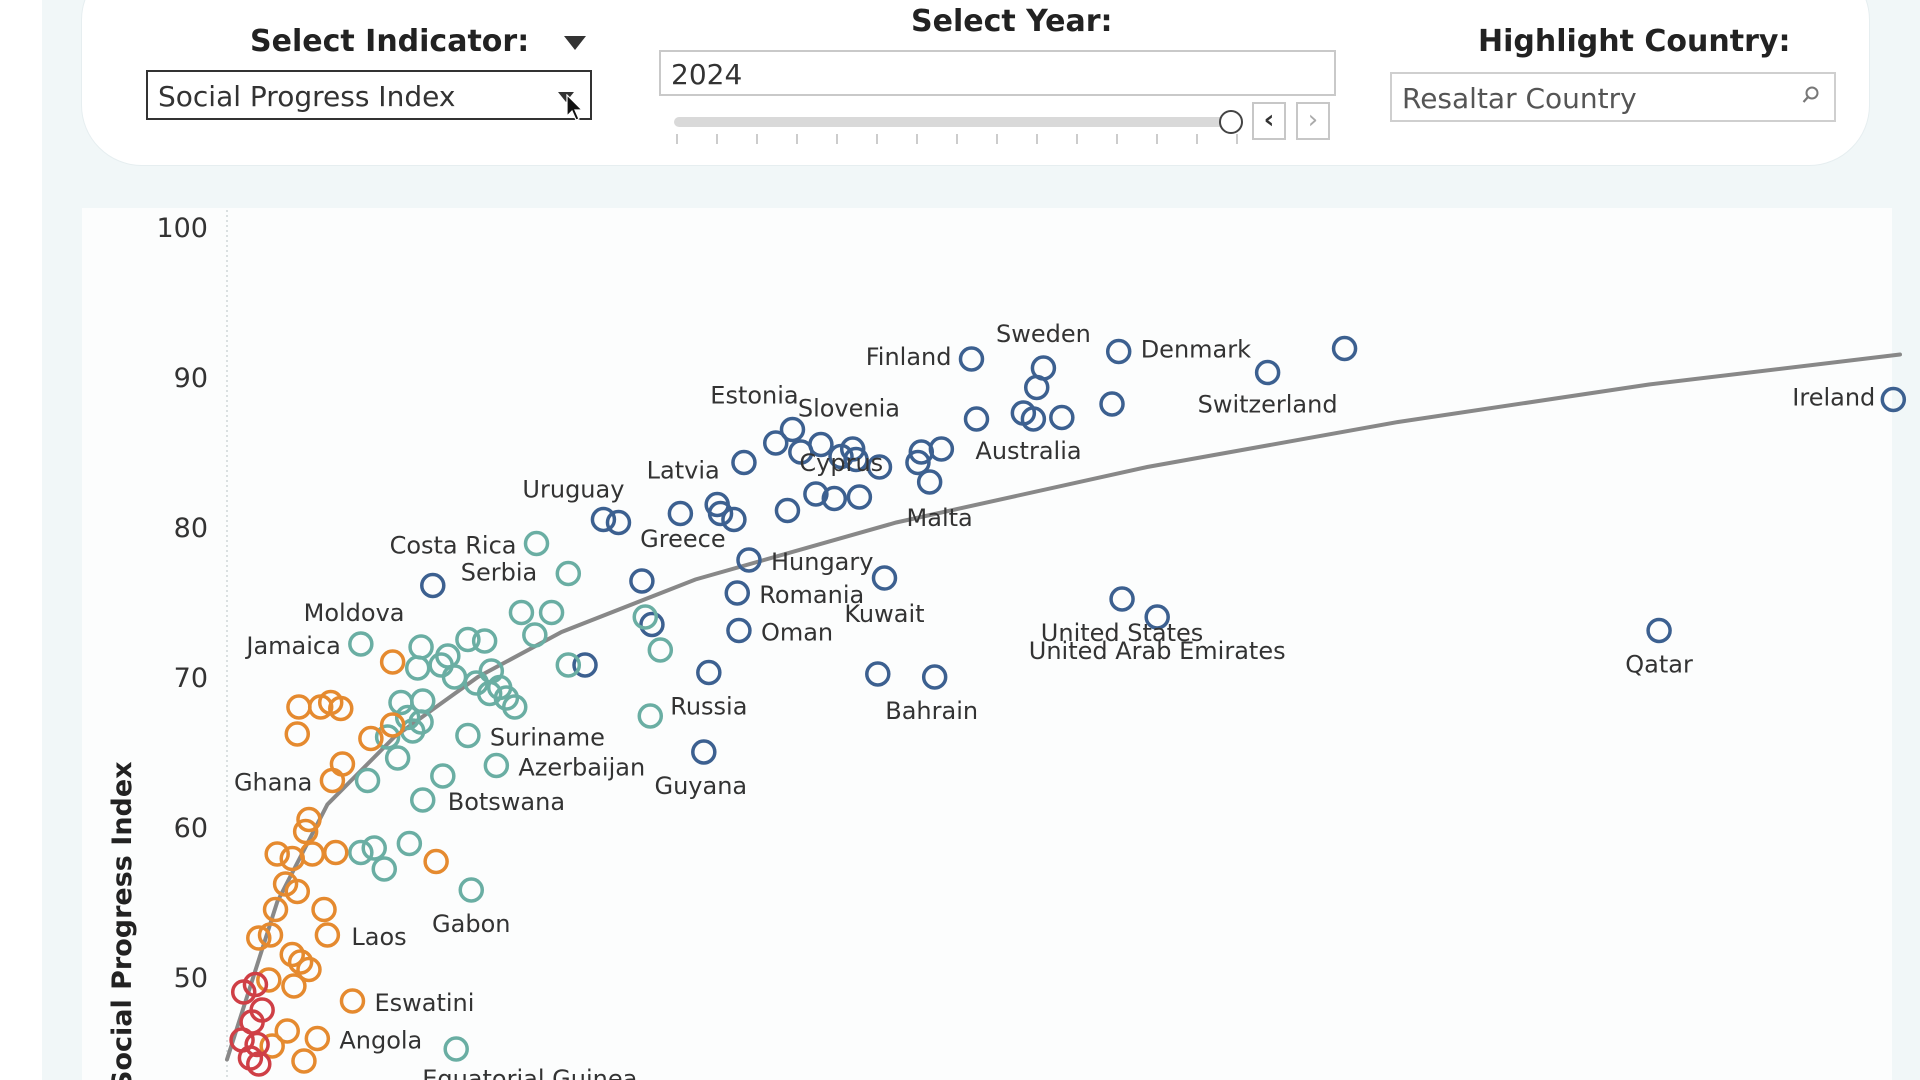 This screenshot has width=1920, height=1080. I want to click on country-label: Bahrain, so click(931, 711).